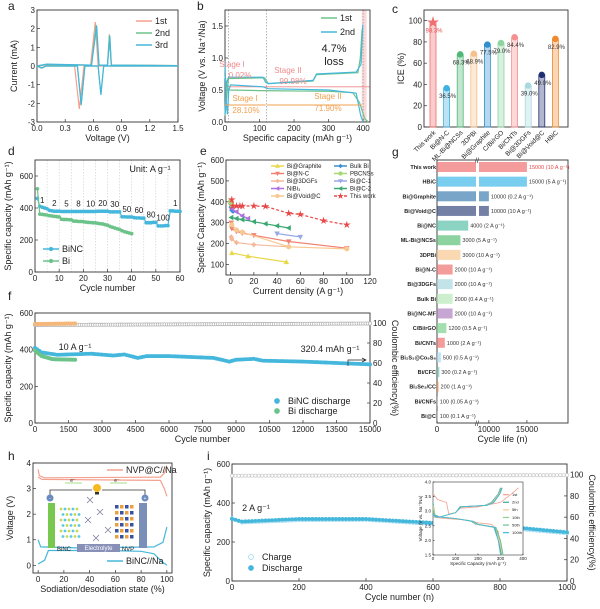 The height and width of the screenshot is (609, 600). I want to click on rate-label: 60, so click(138, 210).